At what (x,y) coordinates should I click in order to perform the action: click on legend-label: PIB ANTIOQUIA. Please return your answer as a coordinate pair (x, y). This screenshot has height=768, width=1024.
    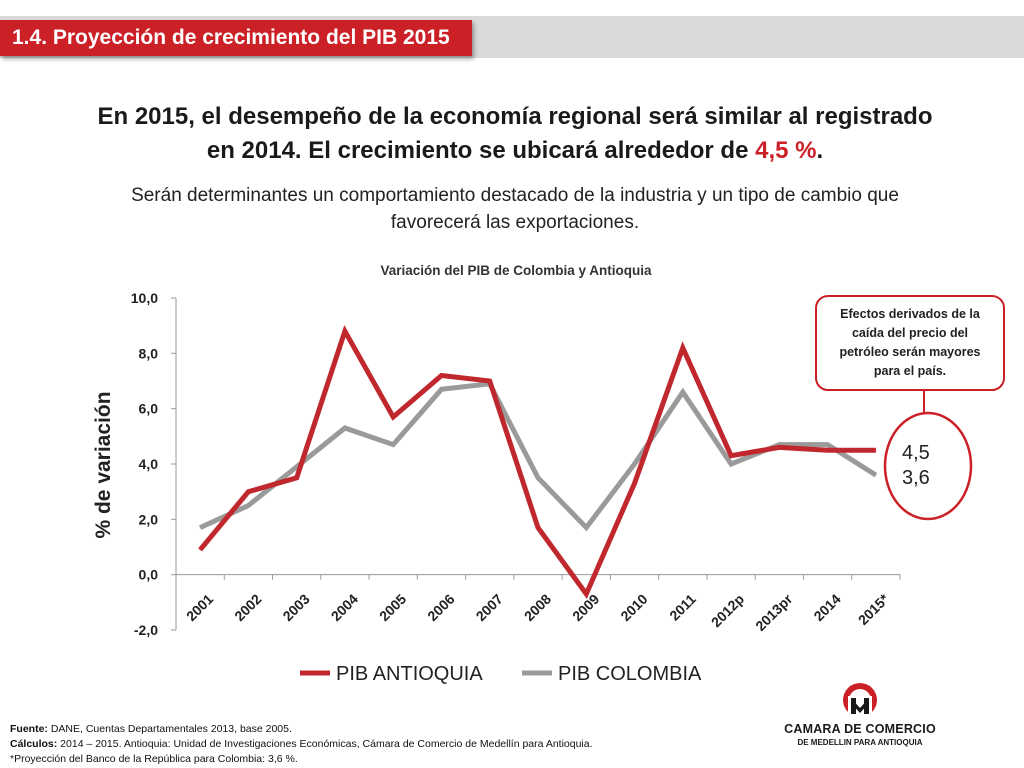
    Looking at the image, I should click on (409, 674).